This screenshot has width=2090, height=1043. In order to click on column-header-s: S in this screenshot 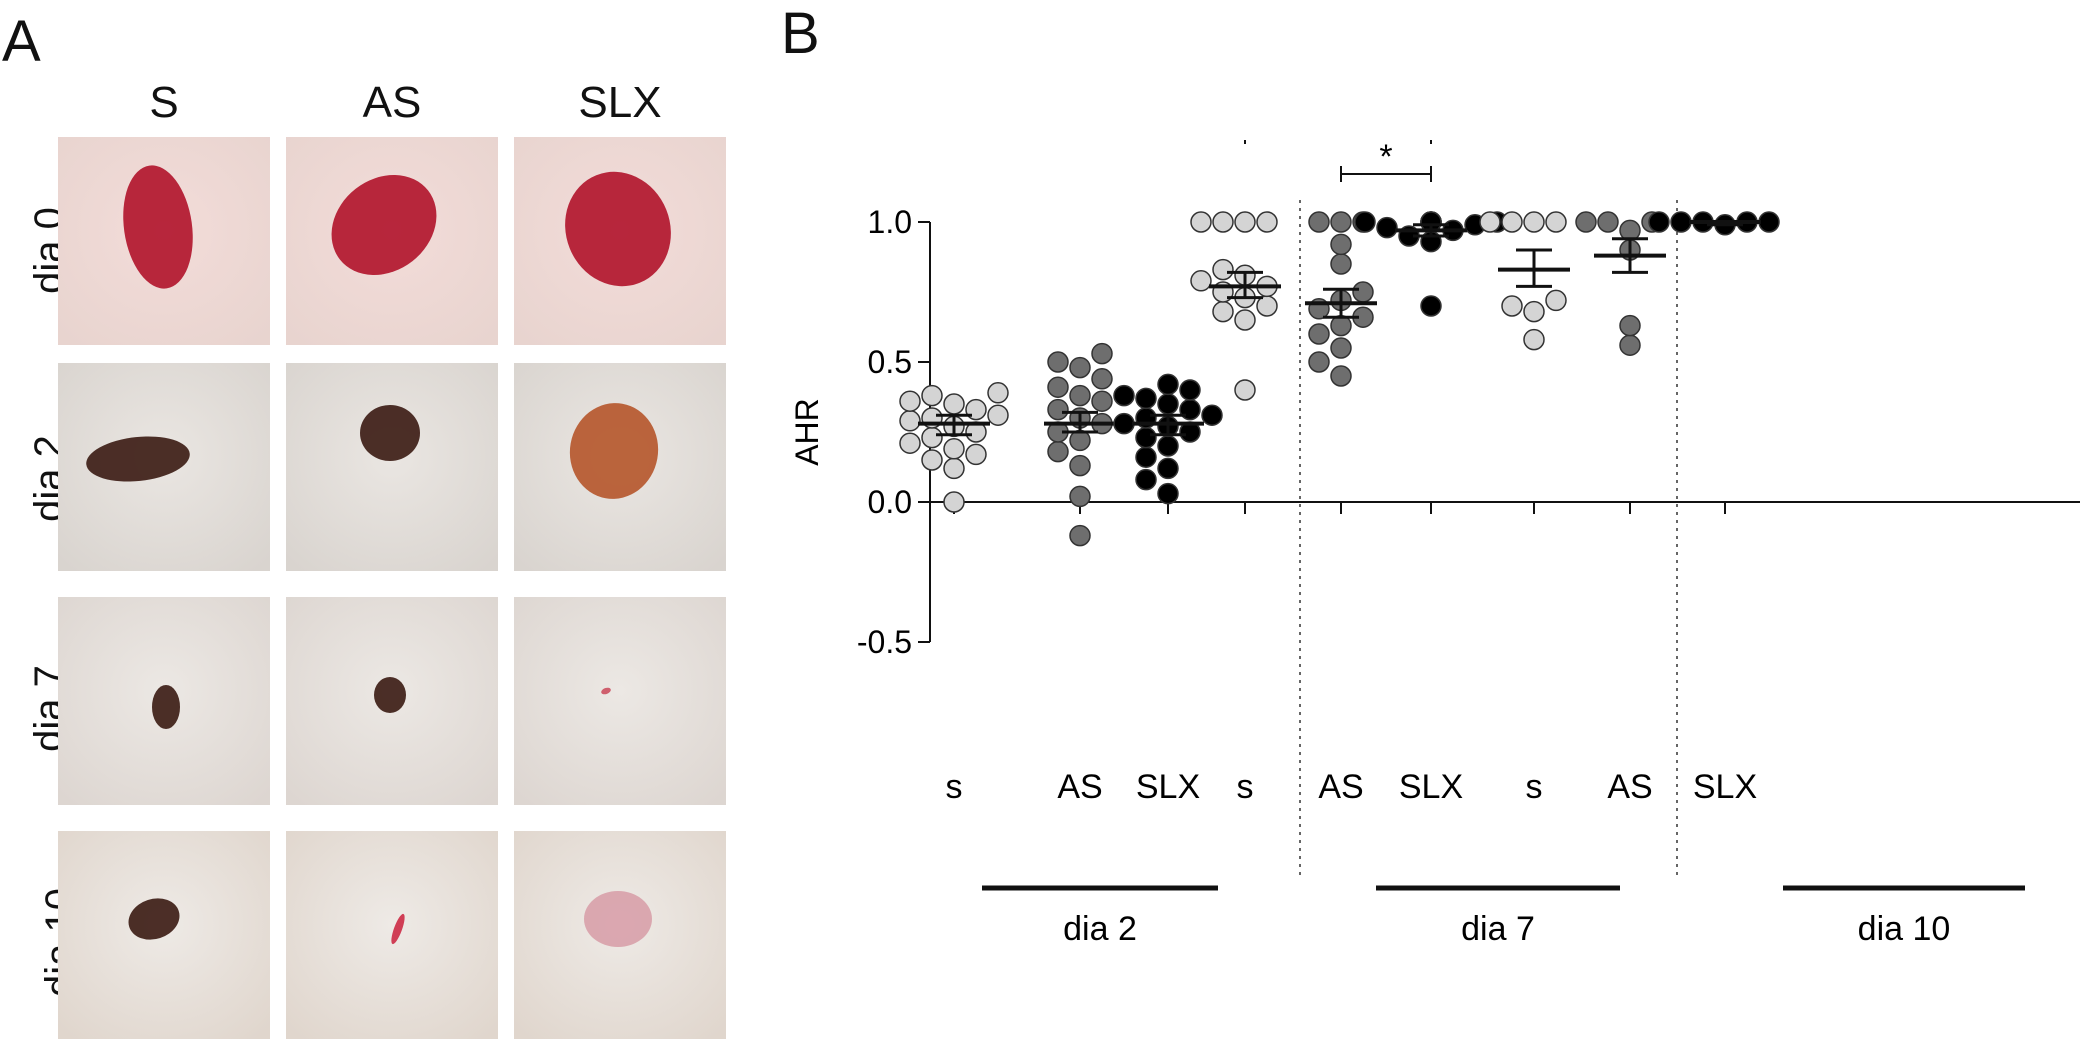, I will do `click(164, 102)`.